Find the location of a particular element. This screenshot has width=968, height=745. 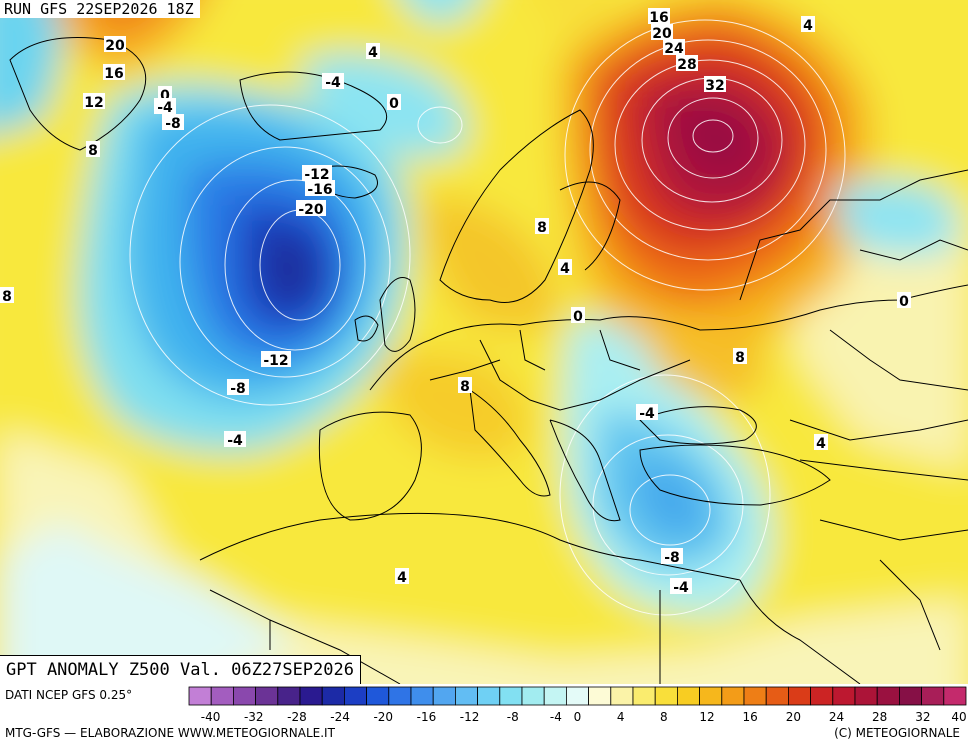

contour-label: 28 is located at coordinates (687, 64).